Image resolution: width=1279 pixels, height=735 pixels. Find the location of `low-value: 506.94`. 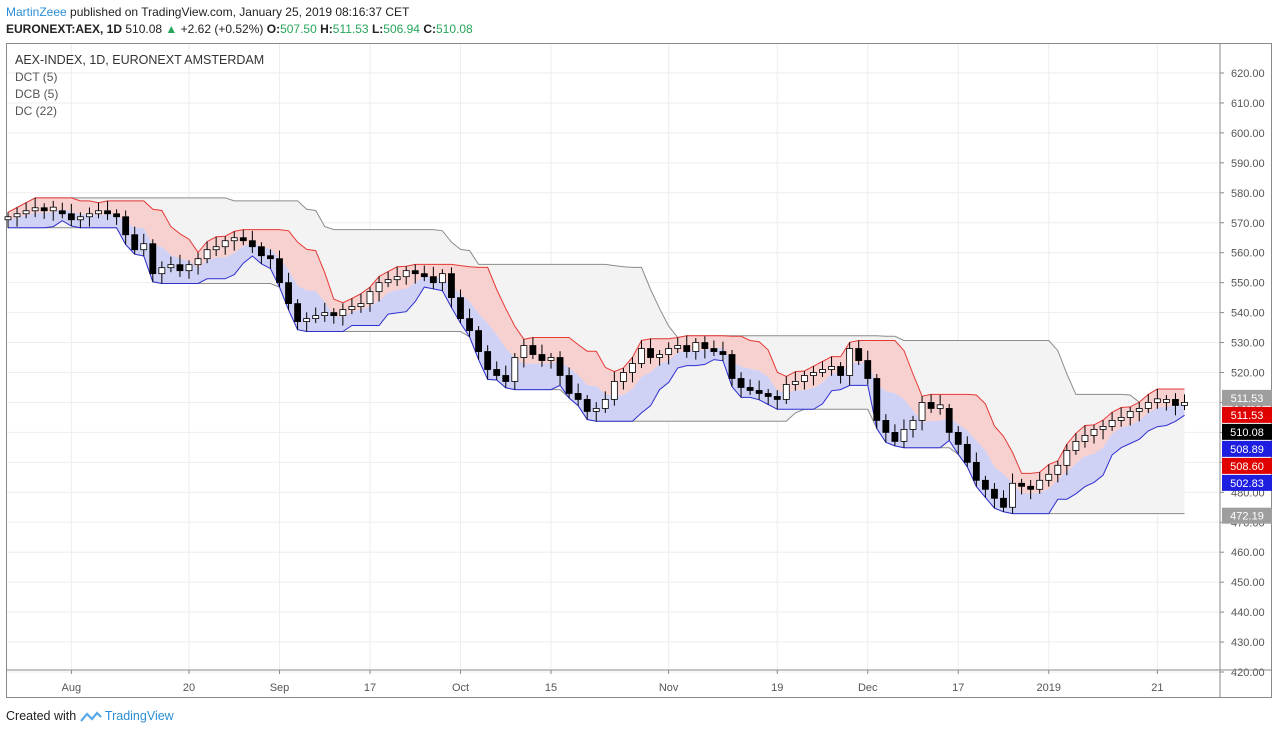

low-value: 506.94 is located at coordinates (401, 29).